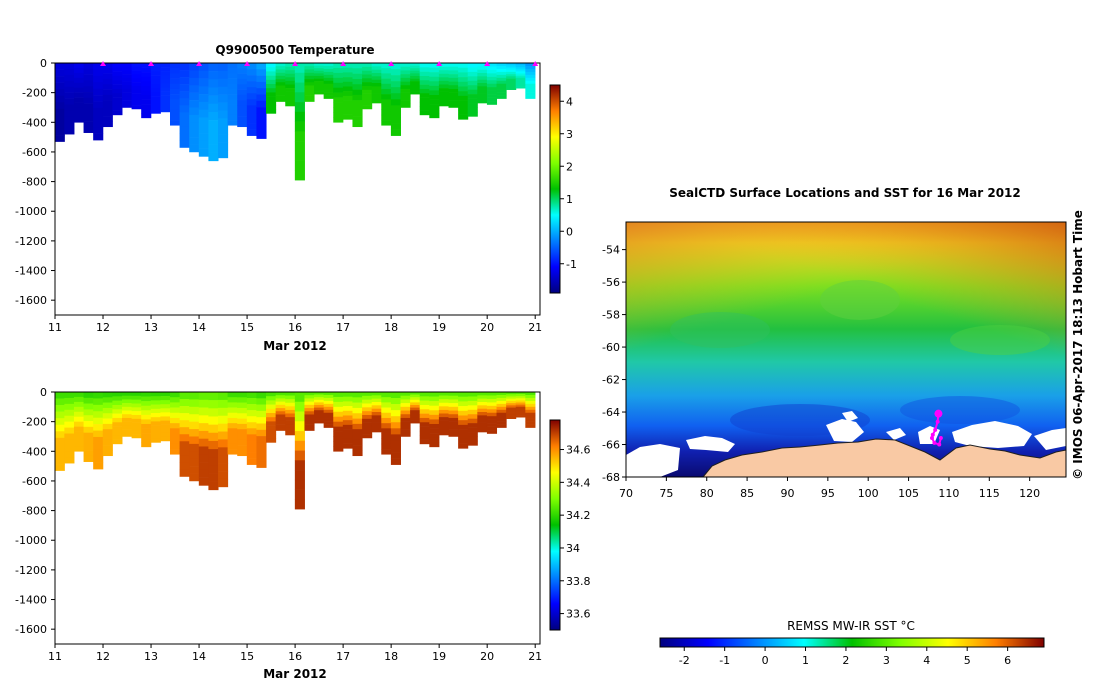  I want to click on map-y-tick-label: -58, so click(611, 315).